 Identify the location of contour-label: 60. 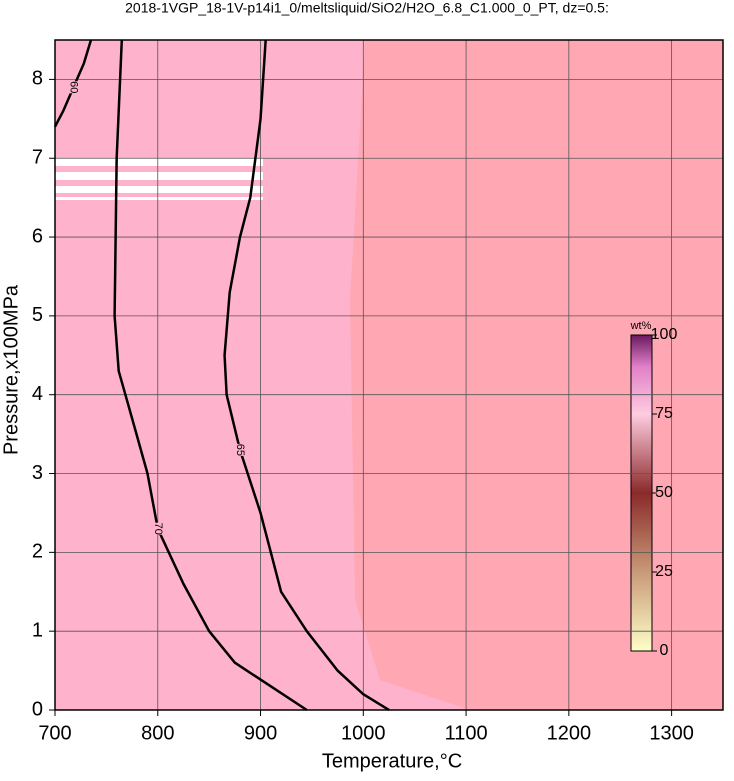
(74, 87).